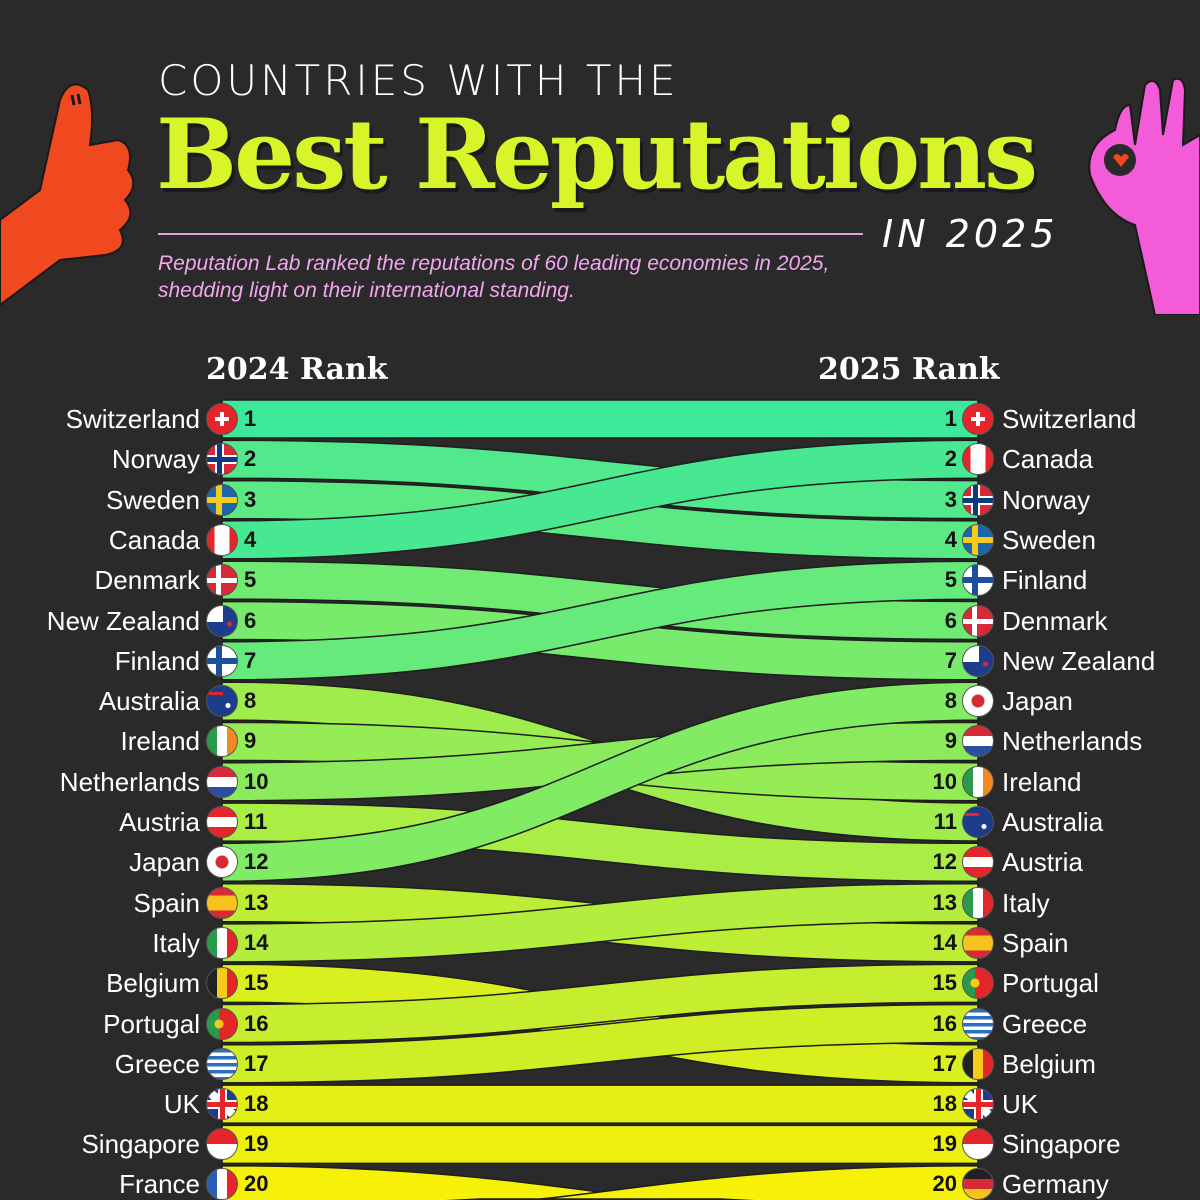  I want to click on country-name-2024: Belgium, so click(153, 983).